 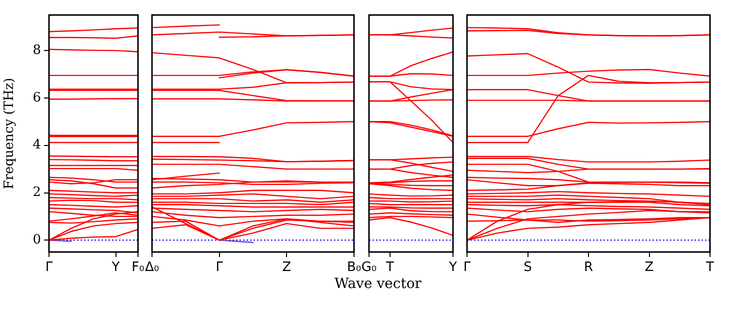 I want to click on y-tick-label: 6, so click(x=36, y=98).